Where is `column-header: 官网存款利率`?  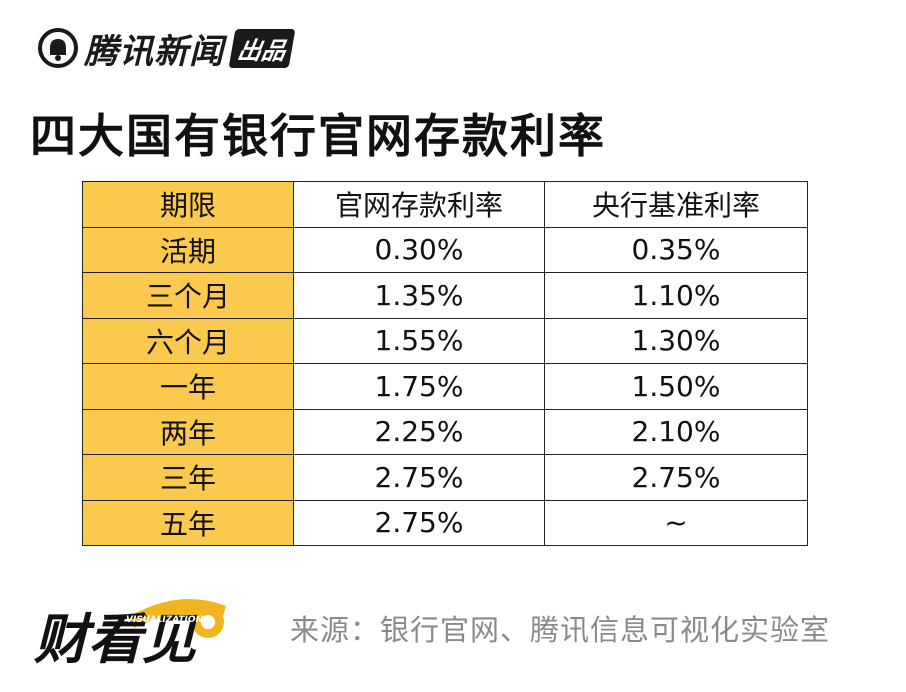
column-header: 官网存款利率 is located at coordinates (419, 204).